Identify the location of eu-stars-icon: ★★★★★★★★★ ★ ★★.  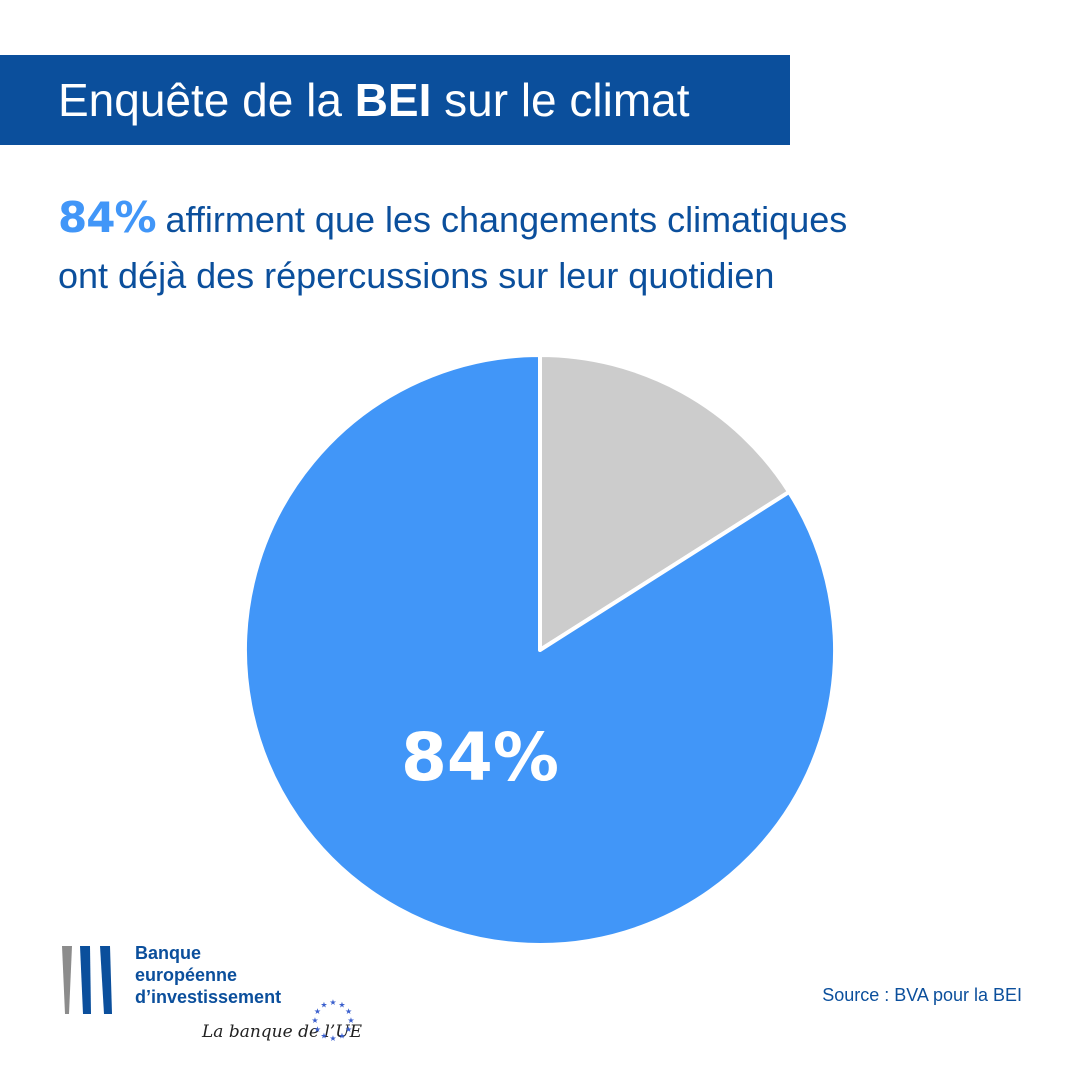
(332, 1020).